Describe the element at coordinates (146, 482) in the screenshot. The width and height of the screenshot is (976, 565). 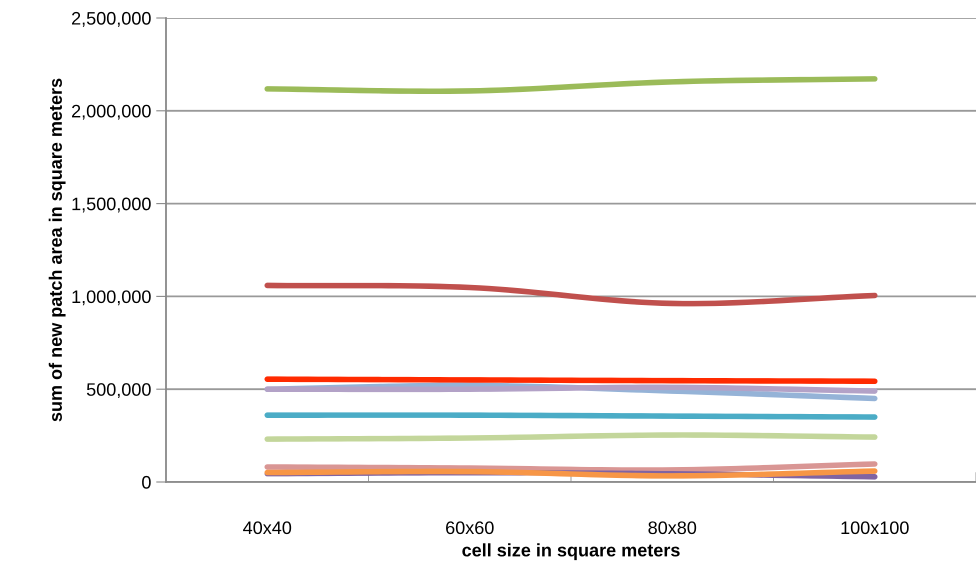
I see `y-tick-label: 0` at that location.